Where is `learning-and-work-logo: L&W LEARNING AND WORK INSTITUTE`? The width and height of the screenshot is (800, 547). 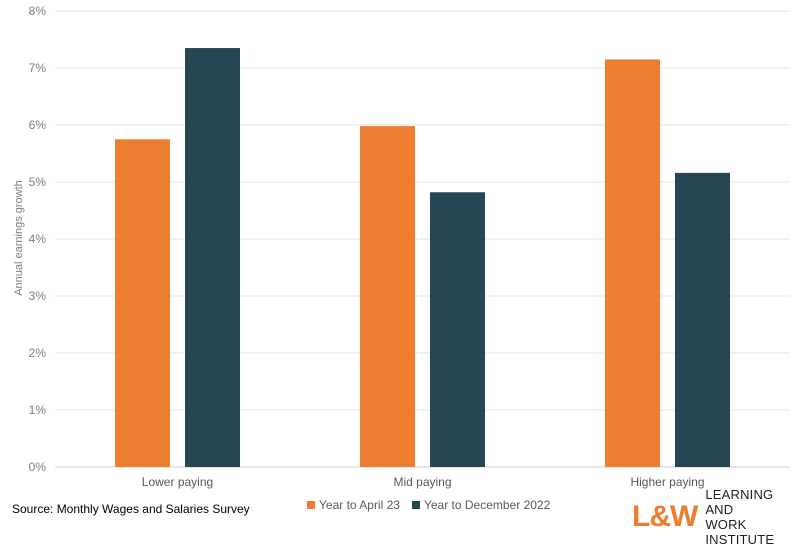
learning-and-work-logo: L&W LEARNING AND WORK INSTITUTE is located at coordinates (716, 517).